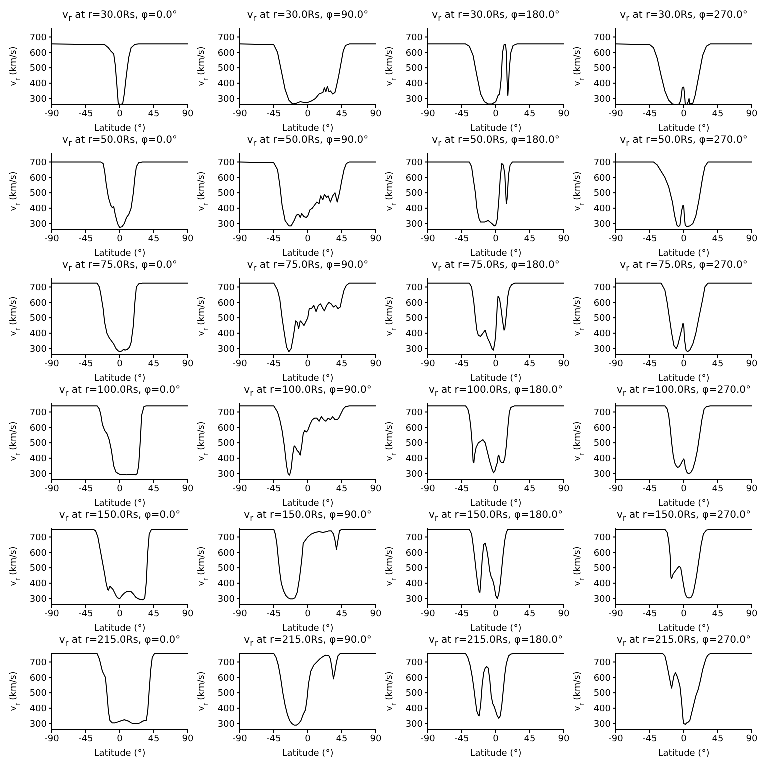 The width and height of the screenshot is (768, 768). What do you see at coordinates (496, 391) in the screenshot?
I see `chart-title: v$_{r}$ at r=100.0Rs, φ=180.0°` at bounding box center [496, 391].